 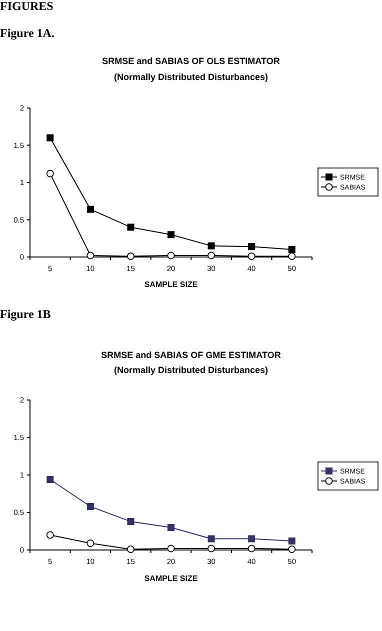 What do you see at coordinates (191, 355) in the screenshot?
I see `chart-title: SRMSE and SABIAS OF GME ESTIMATOR` at bounding box center [191, 355].